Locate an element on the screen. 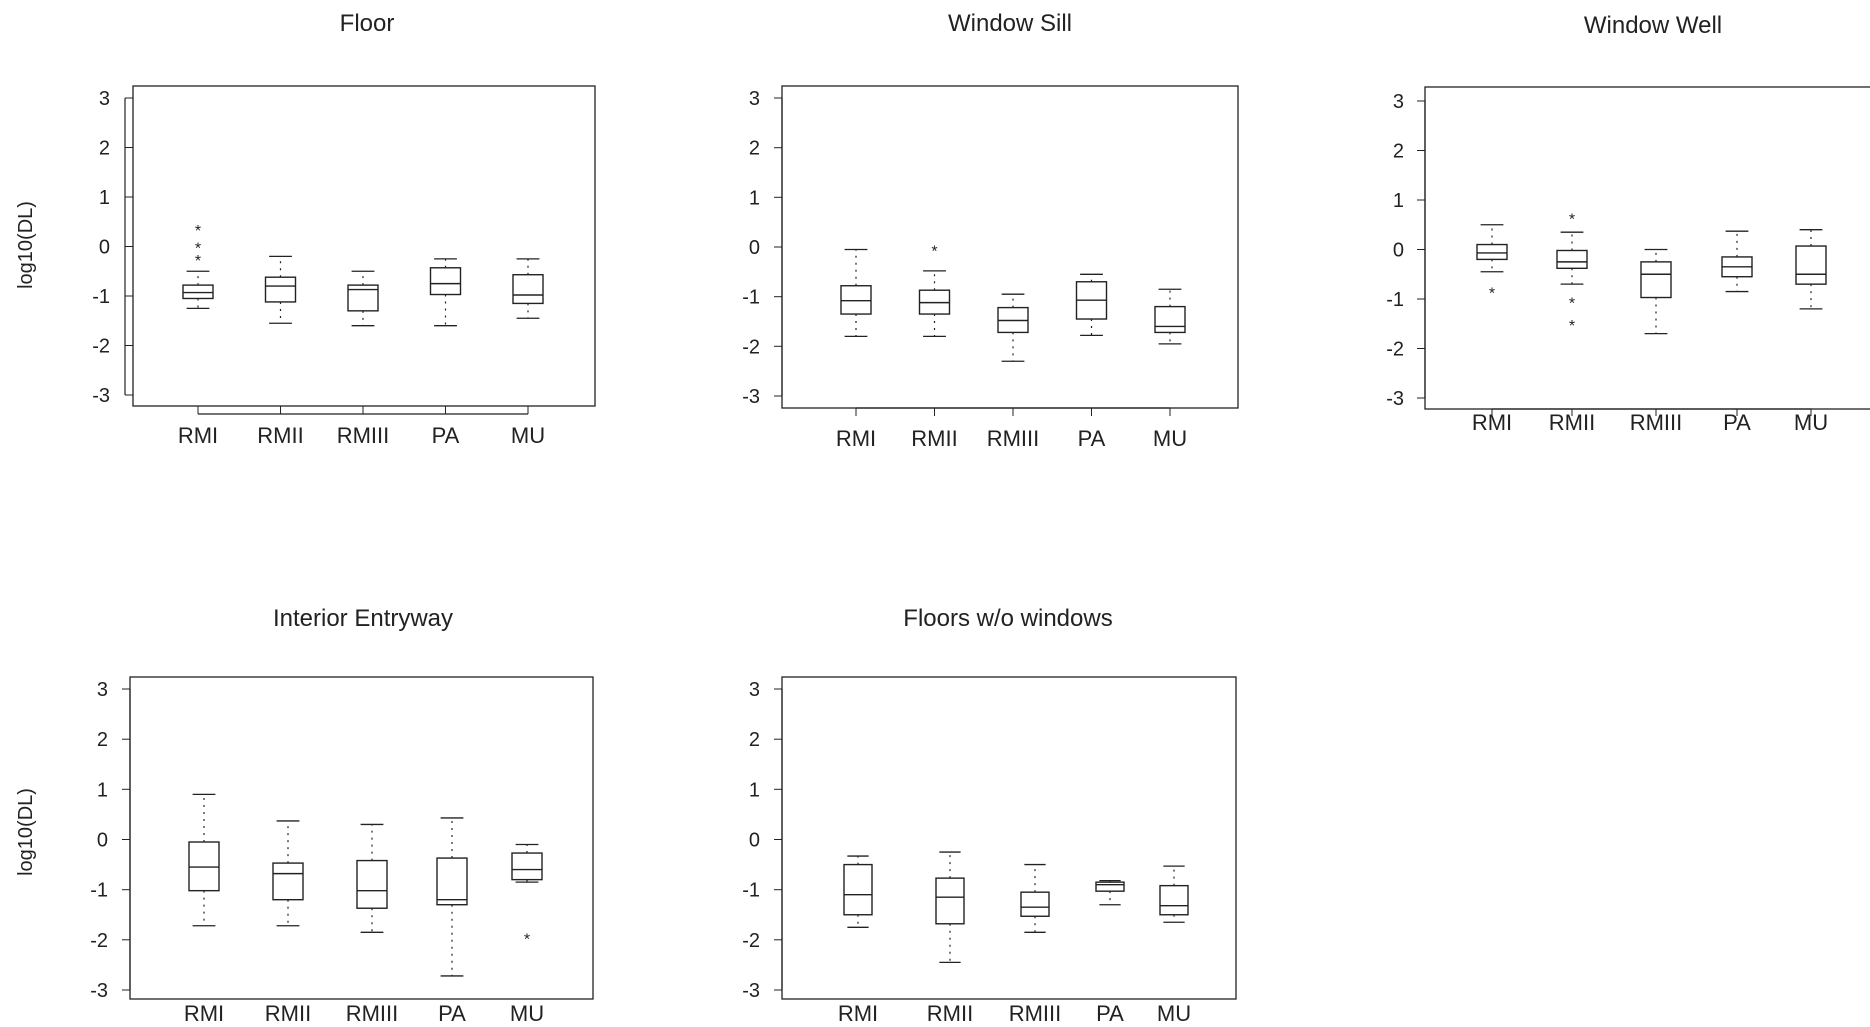 The width and height of the screenshot is (1870, 1027). panel-window-sill: Window Sill 3 2 1 0 -1 -2 -3 RMI is located at coordinates (990, 230).